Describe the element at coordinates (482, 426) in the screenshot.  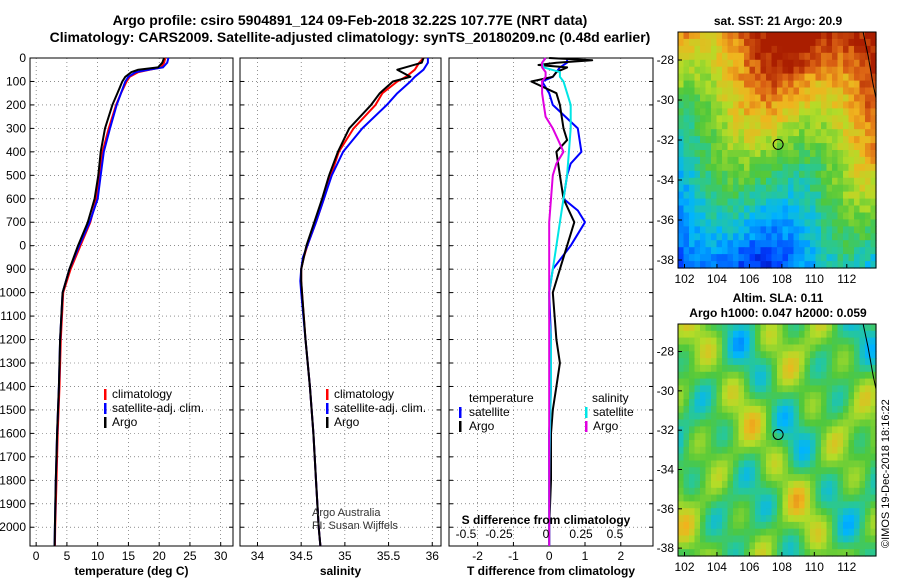
I see `diff-legend-label: Argo` at that location.